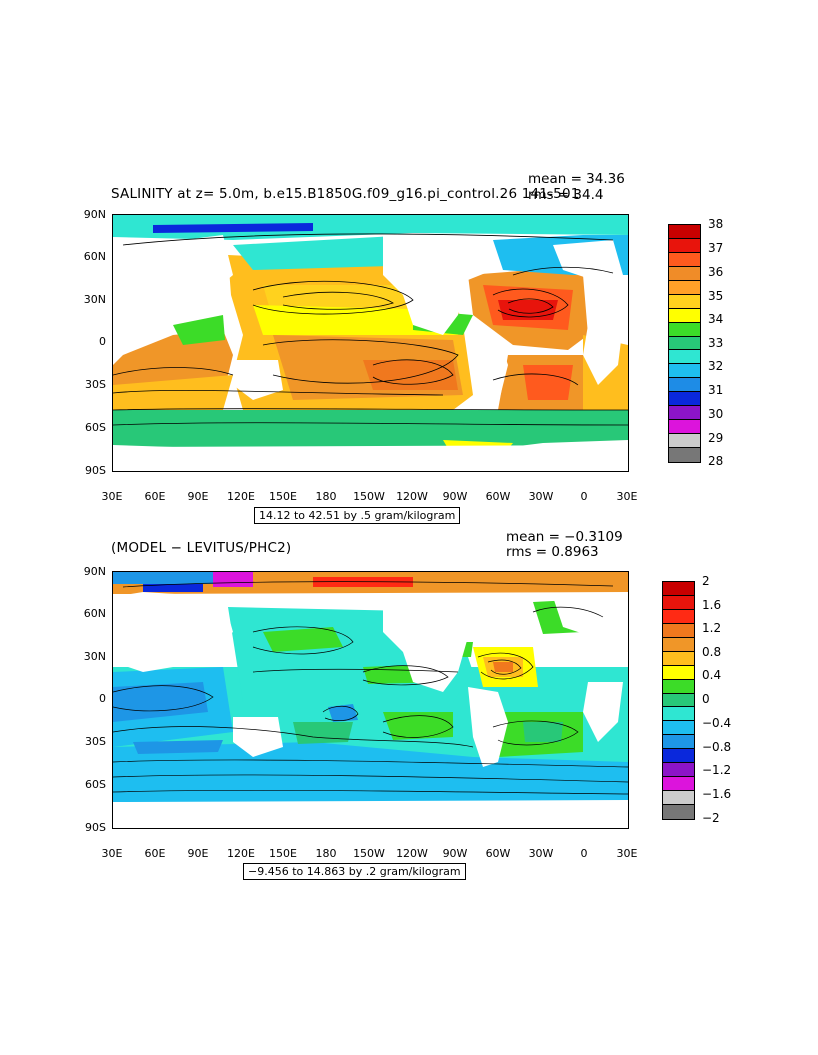  Describe the element at coordinates (354, 871) in the screenshot. I see `contour-range-label: −9.456 to 14.863 by .2 gram/kilogram` at that location.